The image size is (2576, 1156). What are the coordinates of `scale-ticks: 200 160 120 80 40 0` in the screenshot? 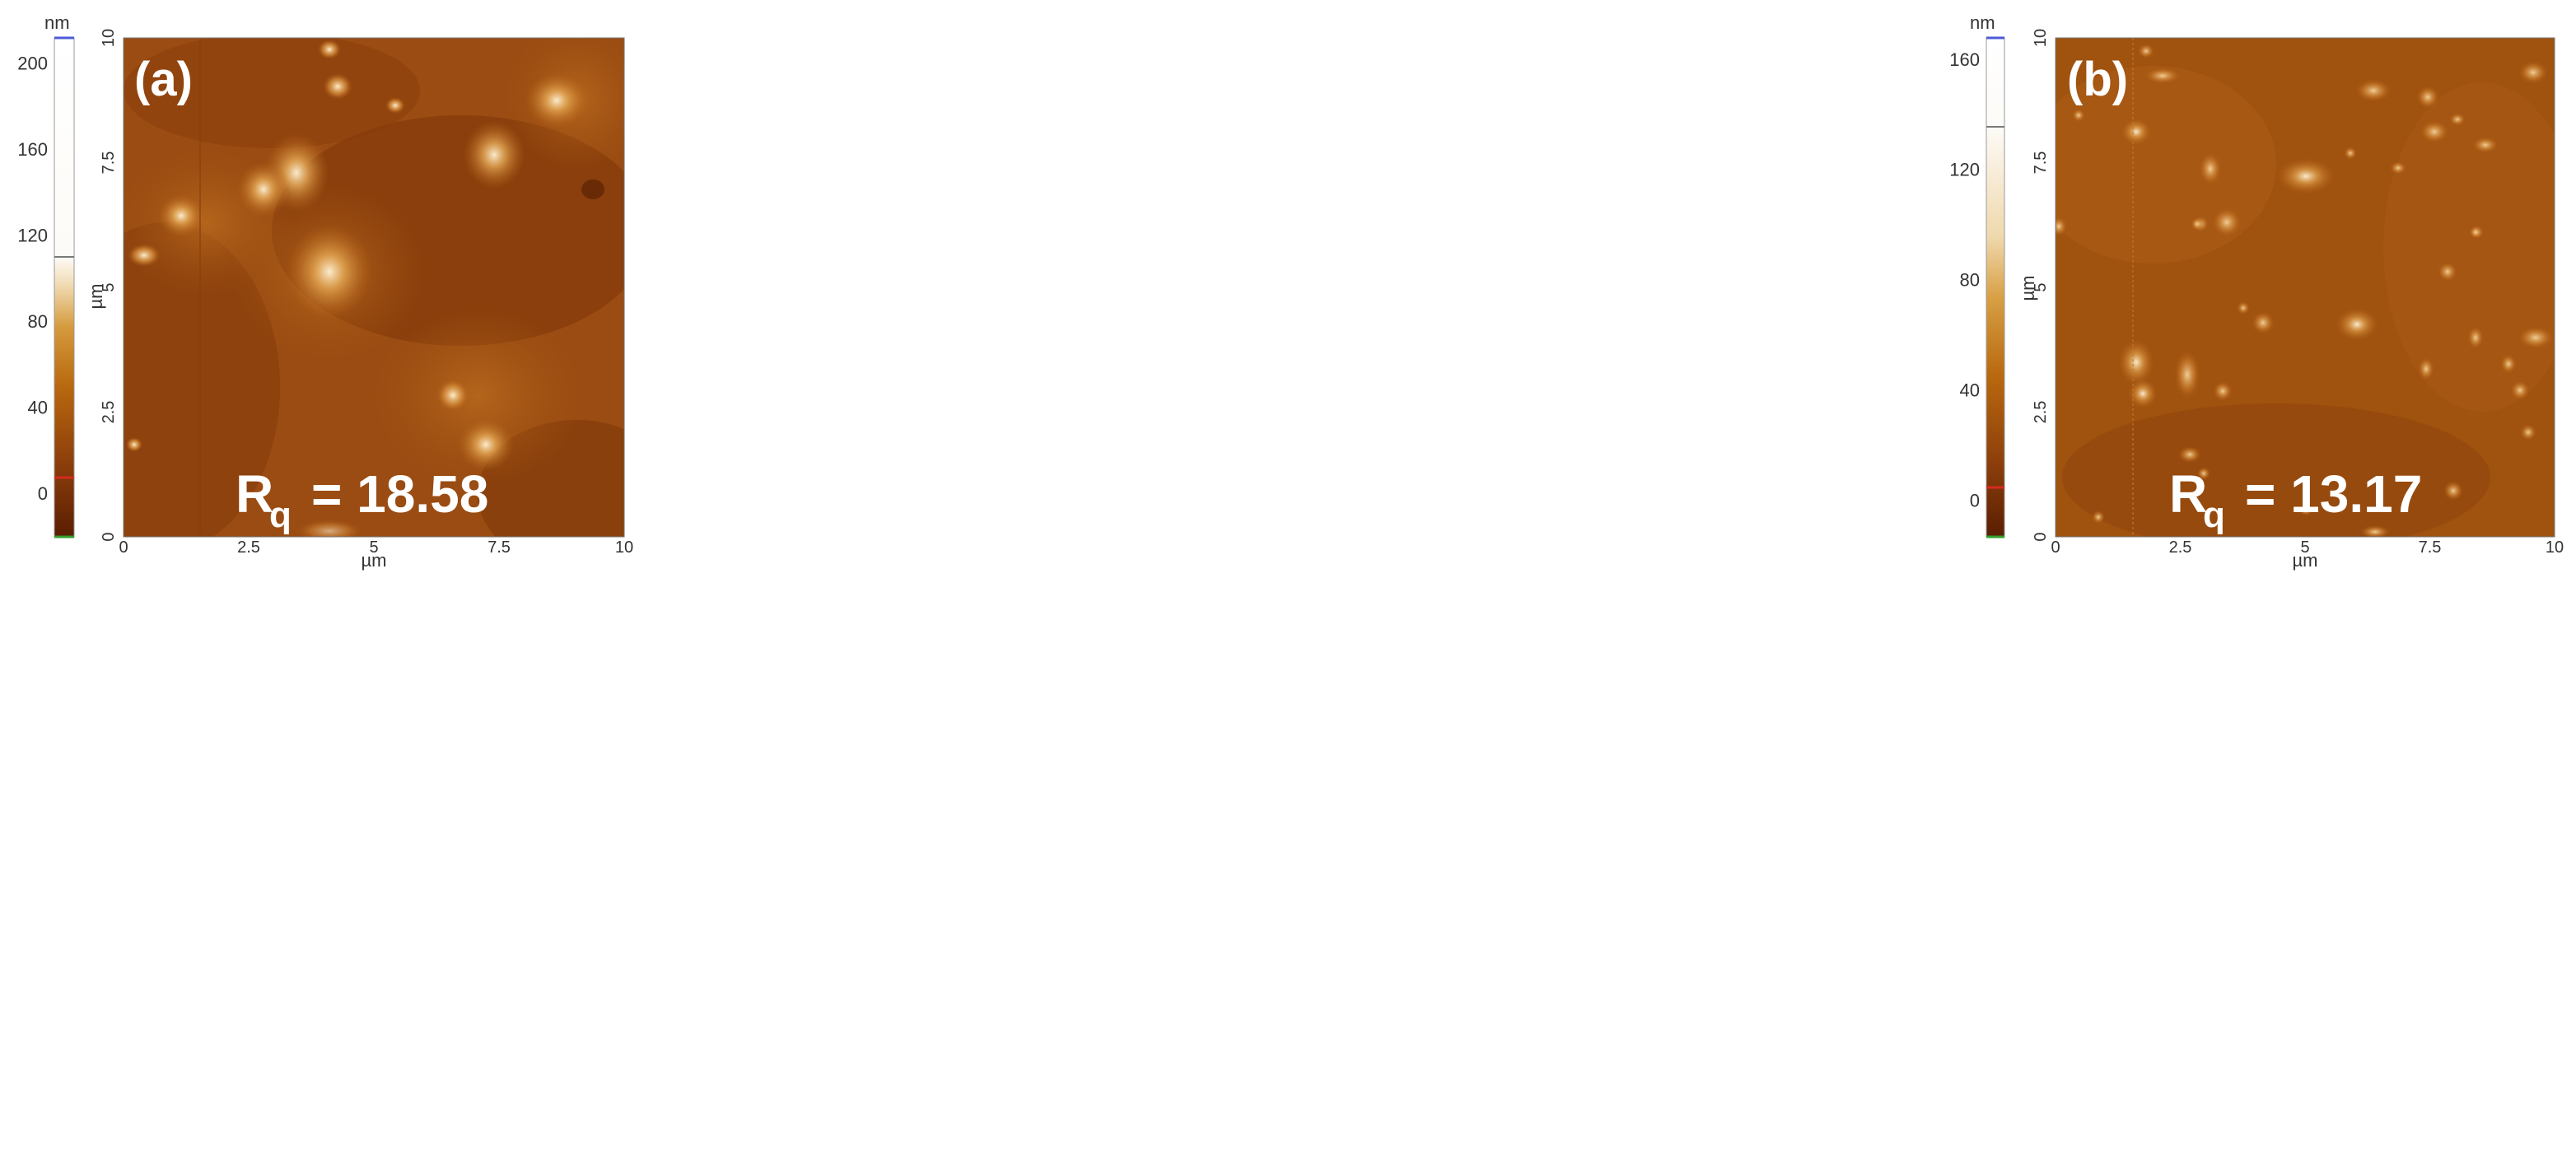 It's located at (32, 278).